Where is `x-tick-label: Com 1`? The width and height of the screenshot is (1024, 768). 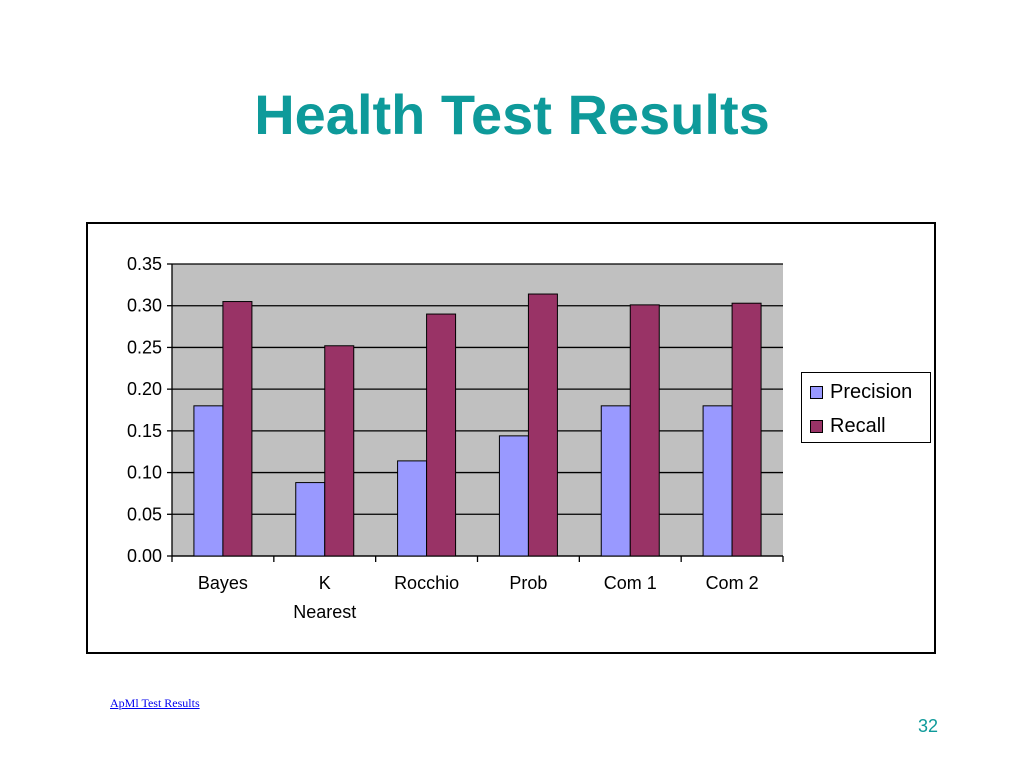
x-tick-label: Com 1 is located at coordinates (630, 583).